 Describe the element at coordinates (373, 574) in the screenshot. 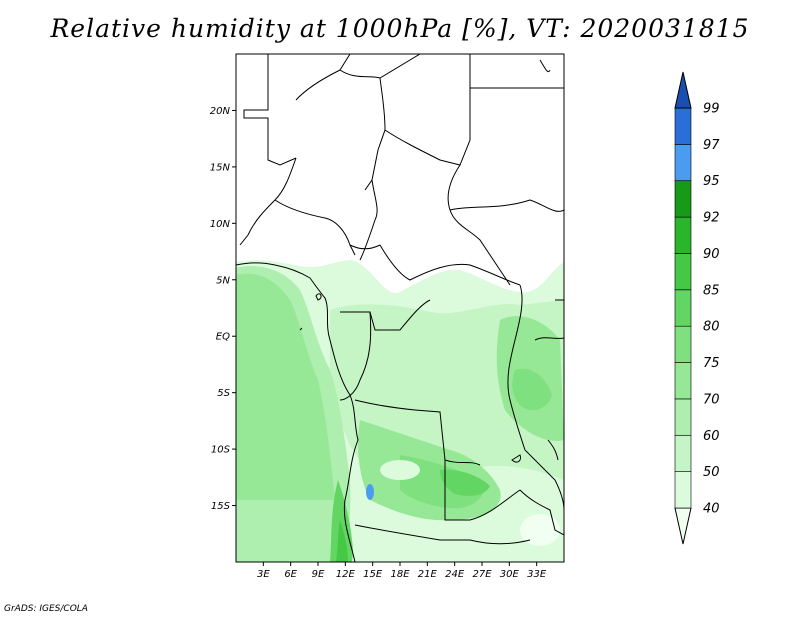

I see `lon-tick-label: 15E` at that location.